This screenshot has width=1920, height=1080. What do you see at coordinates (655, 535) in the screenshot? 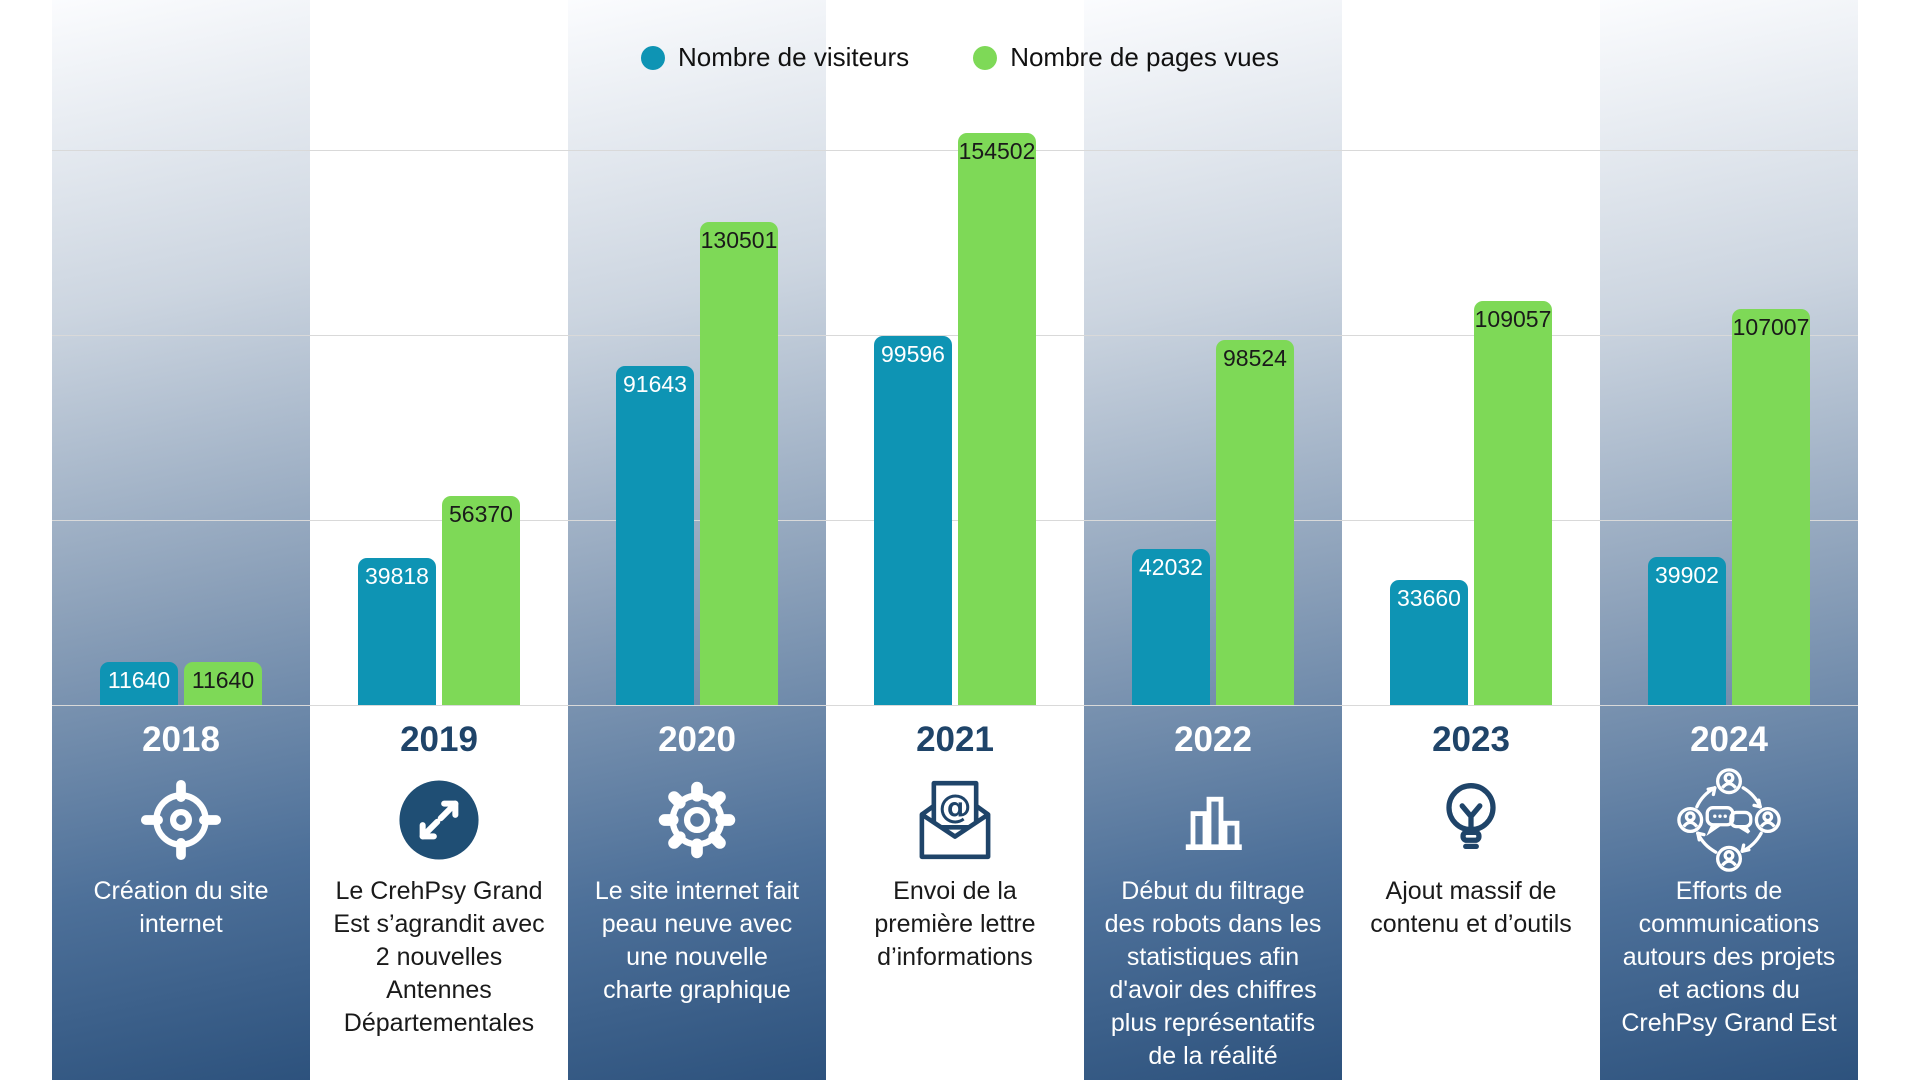
I see `visitors-bar-2020: 91643` at bounding box center [655, 535].